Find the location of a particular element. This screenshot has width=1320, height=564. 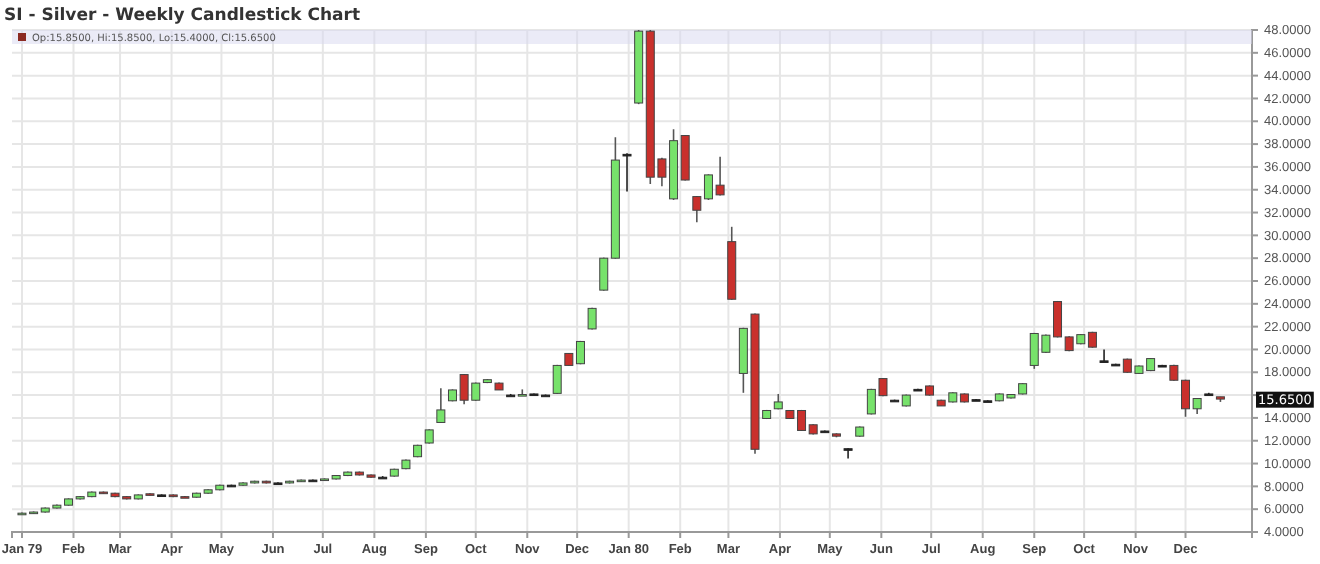

chart-title: SI - Silver - Weekly Candlestick Chart is located at coordinates (182, 16).